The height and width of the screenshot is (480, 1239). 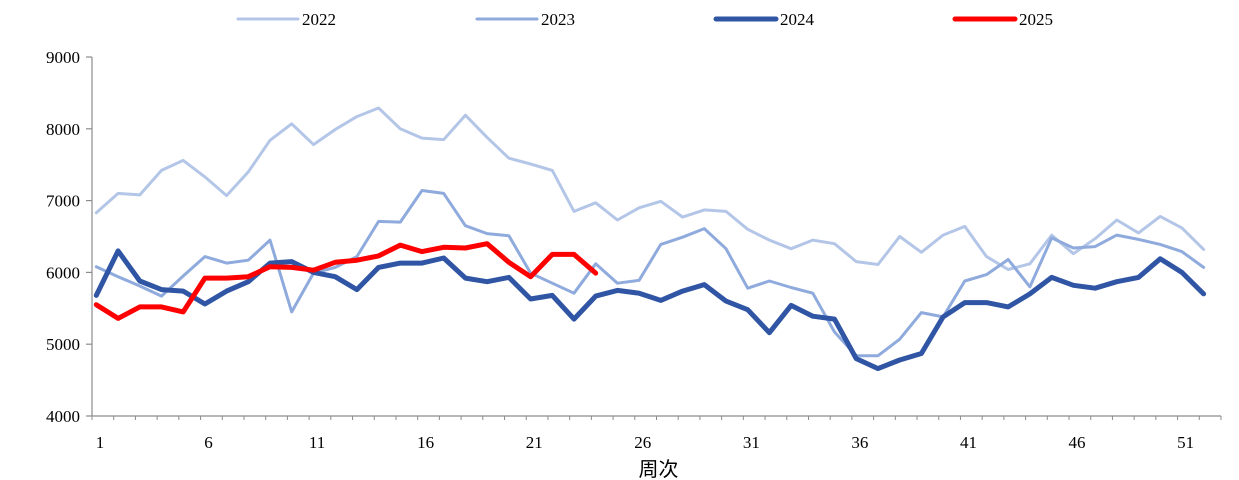 I want to click on x-tick-label: 26, so click(x=642, y=442).